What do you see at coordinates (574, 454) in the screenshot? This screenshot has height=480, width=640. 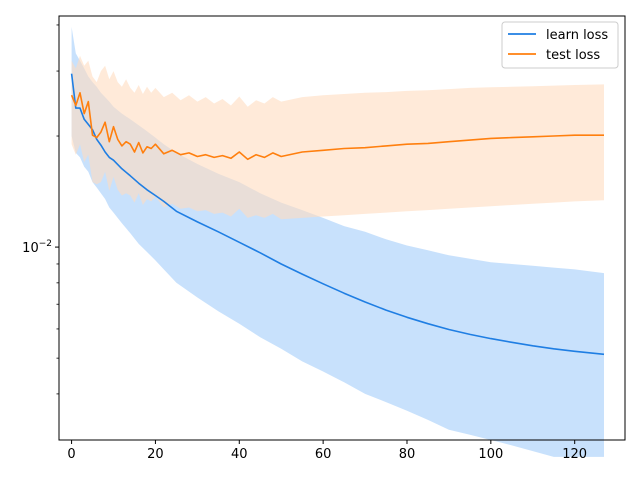 I see `x-tick-label: 120` at bounding box center [574, 454].